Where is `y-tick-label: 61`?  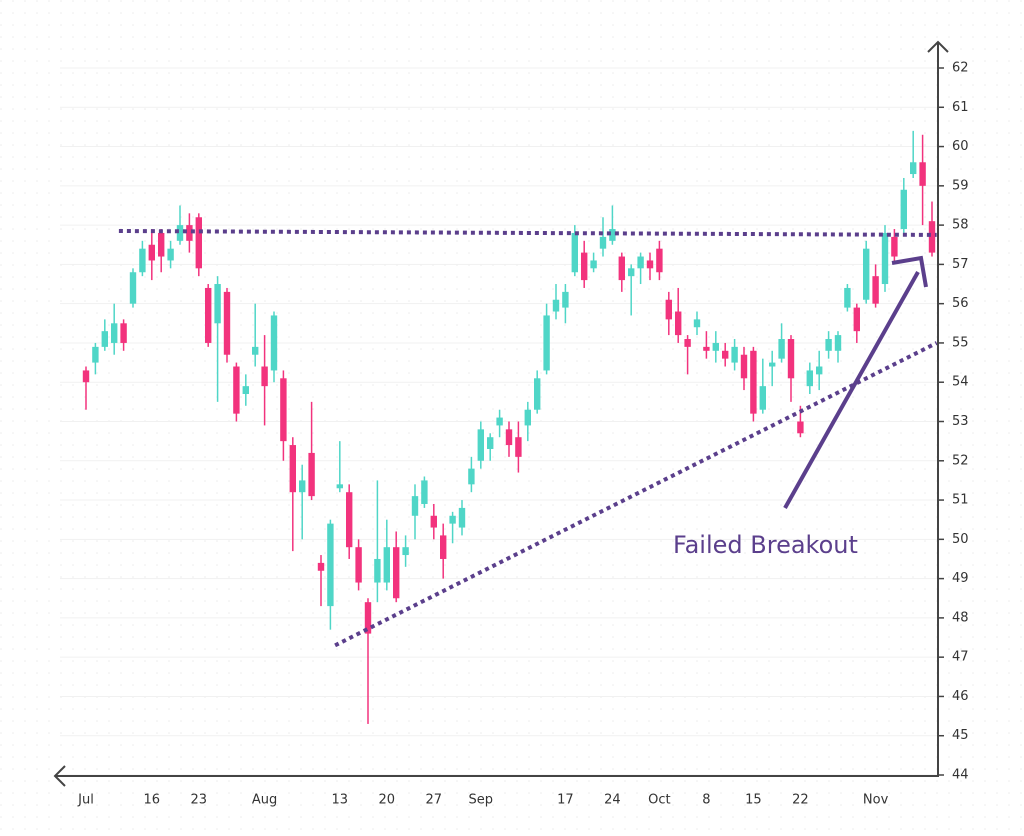 y-tick-label: 61 is located at coordinates (960, 107).